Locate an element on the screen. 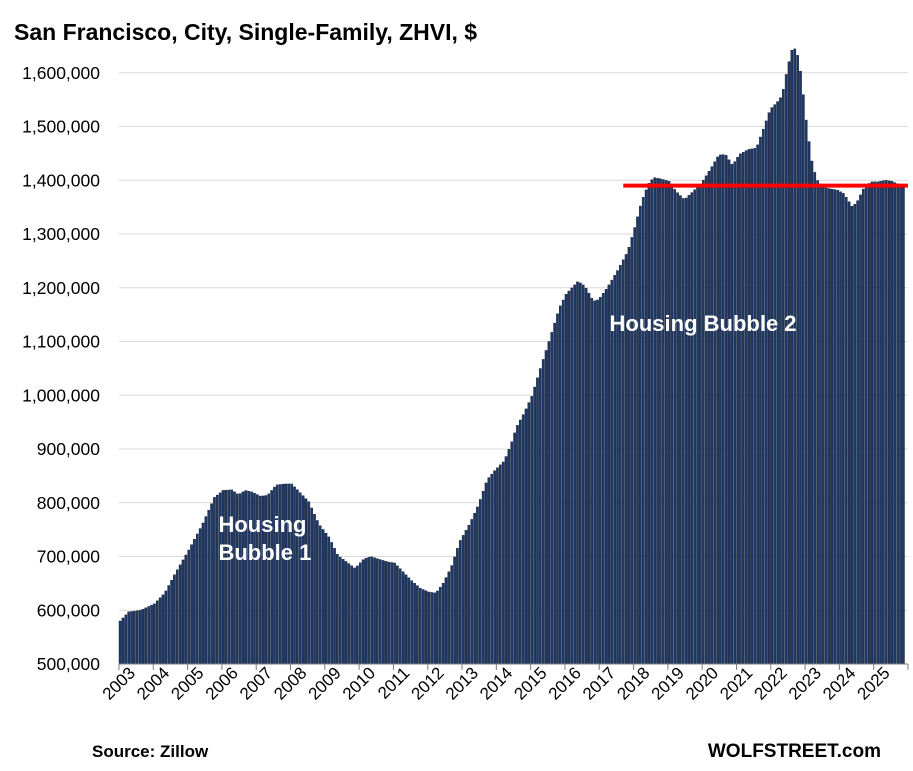  x-tick-label: 2012 is located at coordinates (428, 683).